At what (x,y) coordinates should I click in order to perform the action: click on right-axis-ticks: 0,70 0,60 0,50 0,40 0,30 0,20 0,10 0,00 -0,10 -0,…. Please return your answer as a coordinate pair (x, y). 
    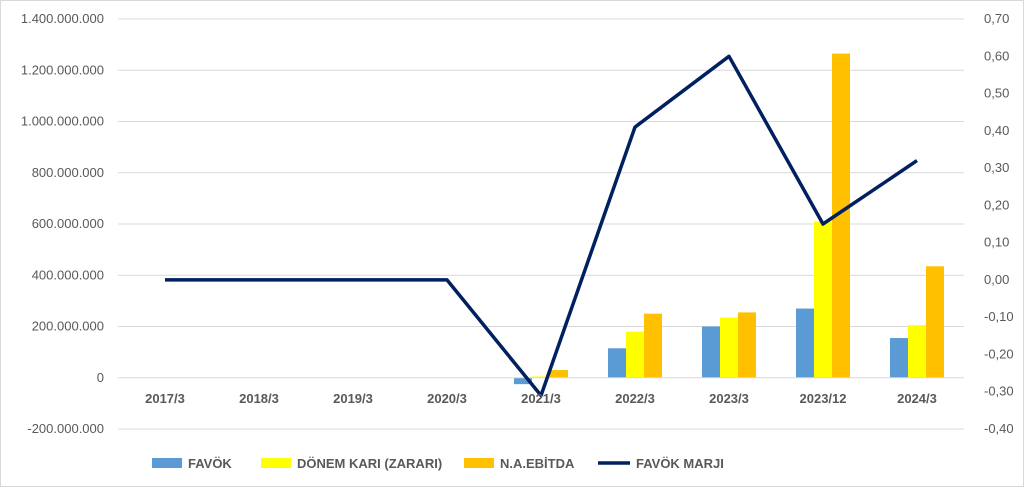
    Looking at the image, I should click on (999, 223).